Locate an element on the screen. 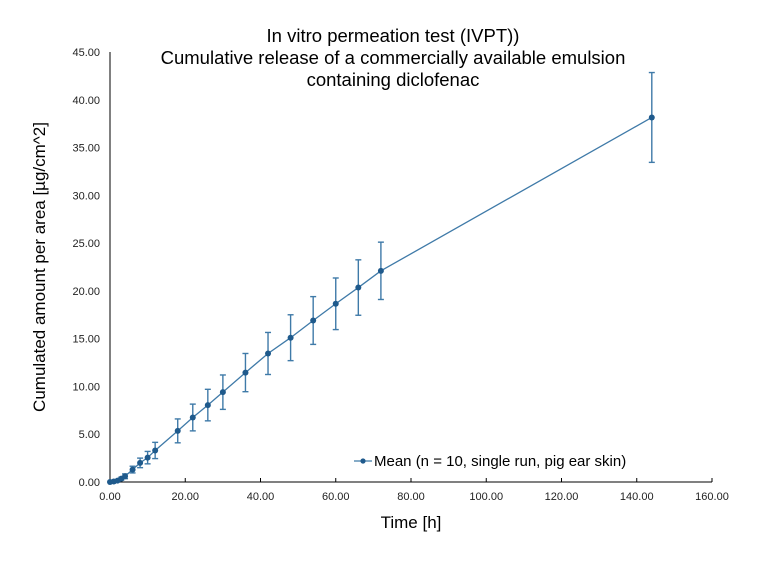  y-axis-title: Cumulated amount per area [µg/cm^2] is located at coordinates (39, 267).